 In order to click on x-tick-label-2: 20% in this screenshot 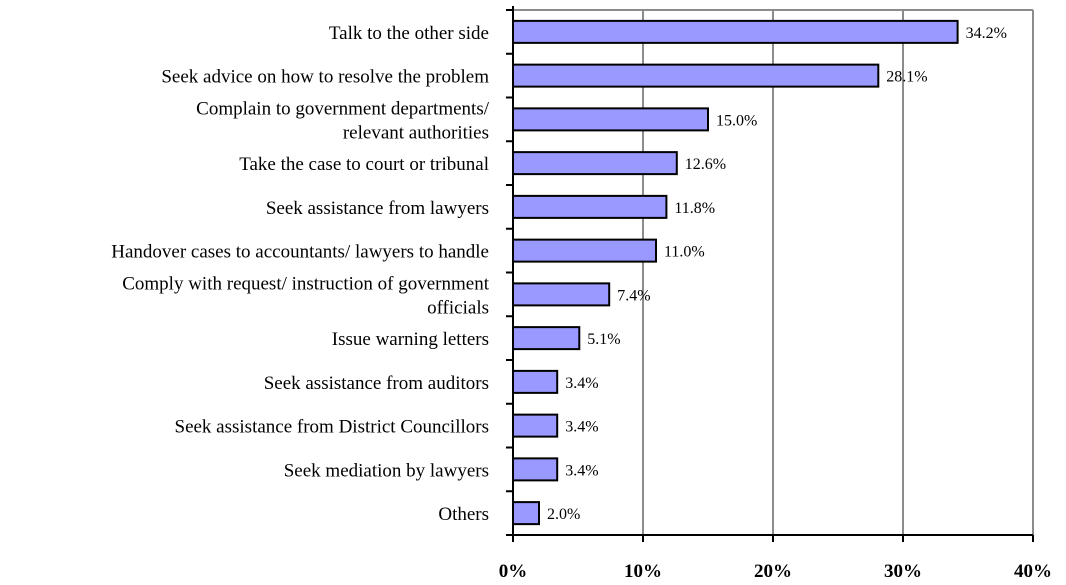, I will do `click(773, 571)`.